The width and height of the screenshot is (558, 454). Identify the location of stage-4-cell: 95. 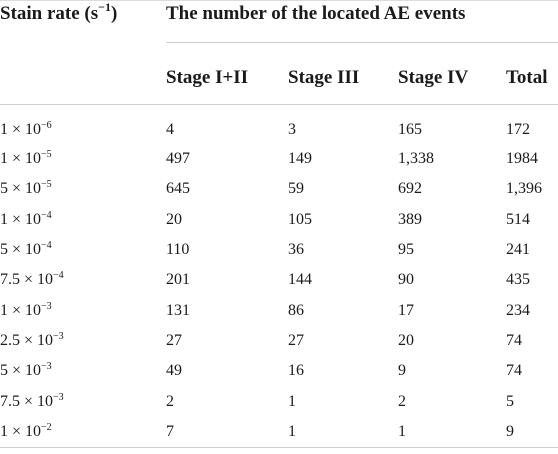
(406, 250).